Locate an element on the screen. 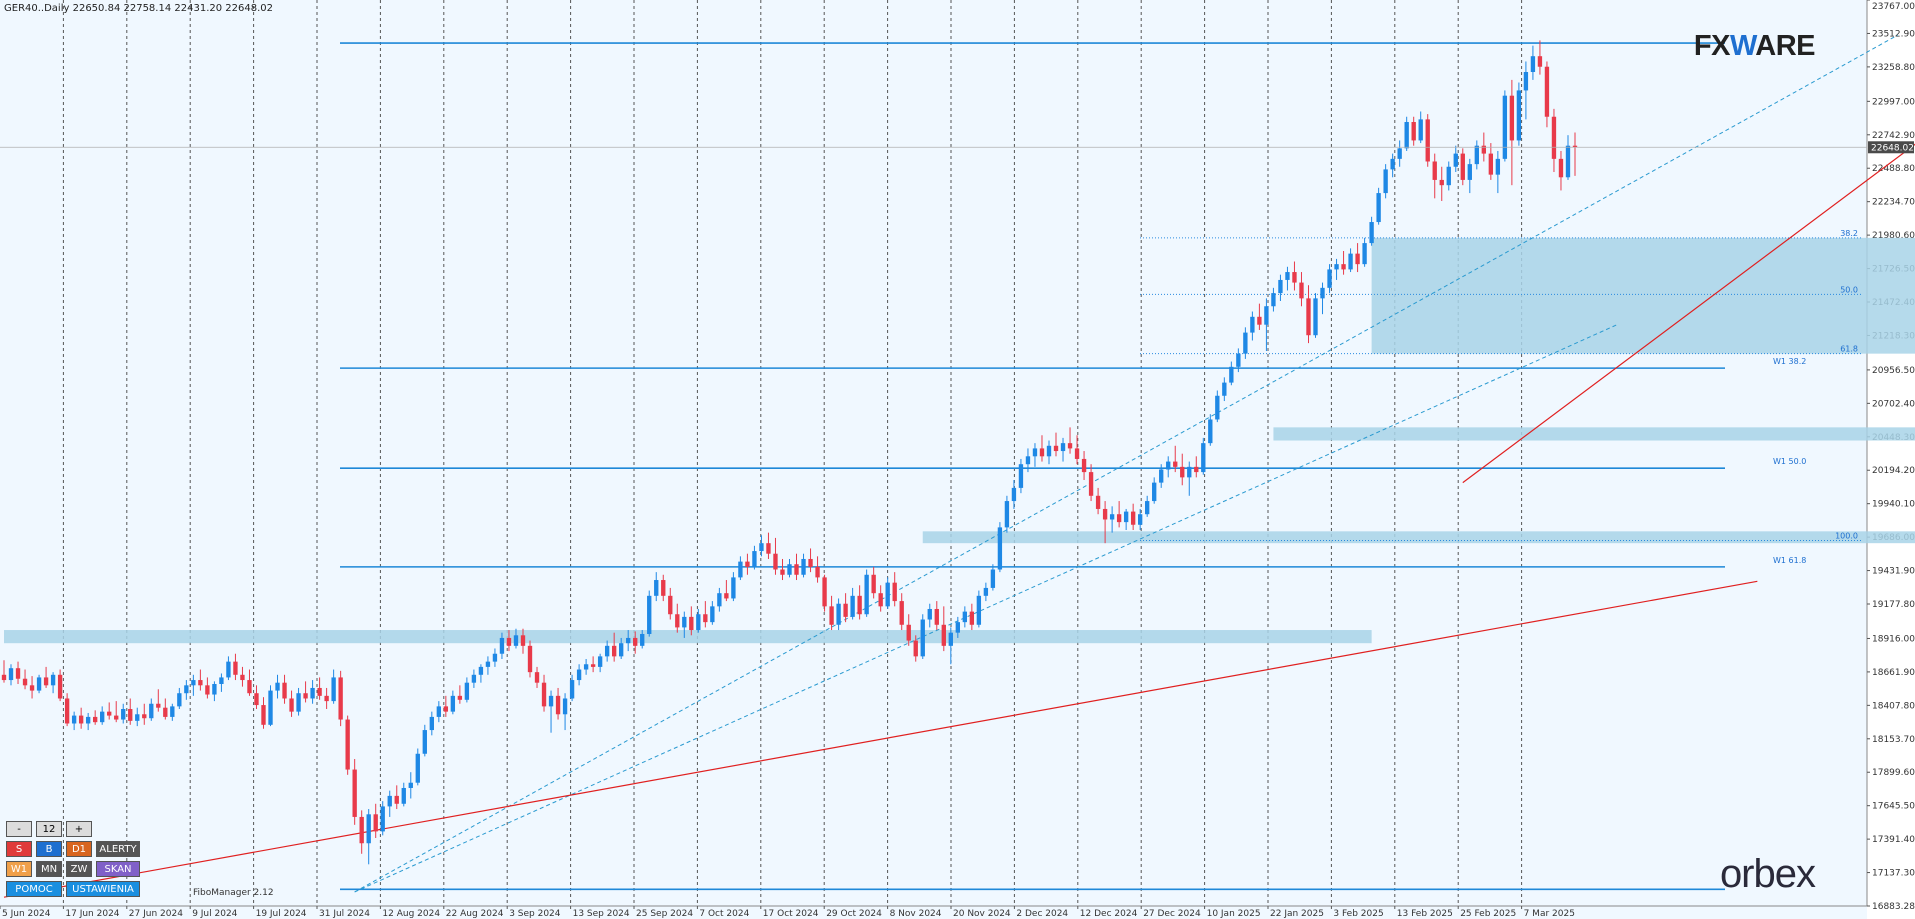  time-label: 22 Aug 2024 is located at coordinates (475, 914).